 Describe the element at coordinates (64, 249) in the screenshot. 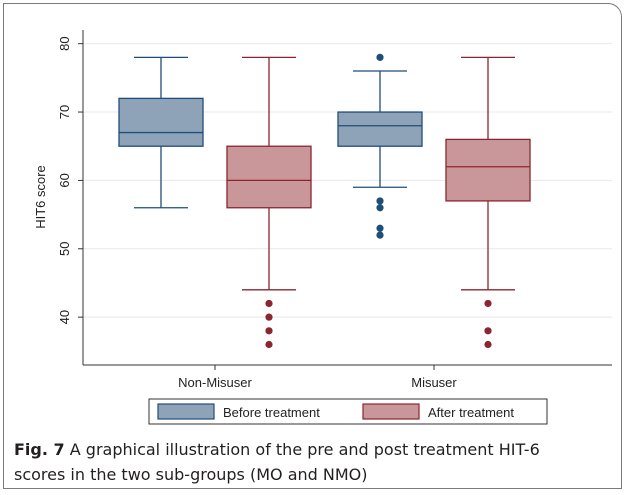

I see `y-tick-label: 50` at that location.